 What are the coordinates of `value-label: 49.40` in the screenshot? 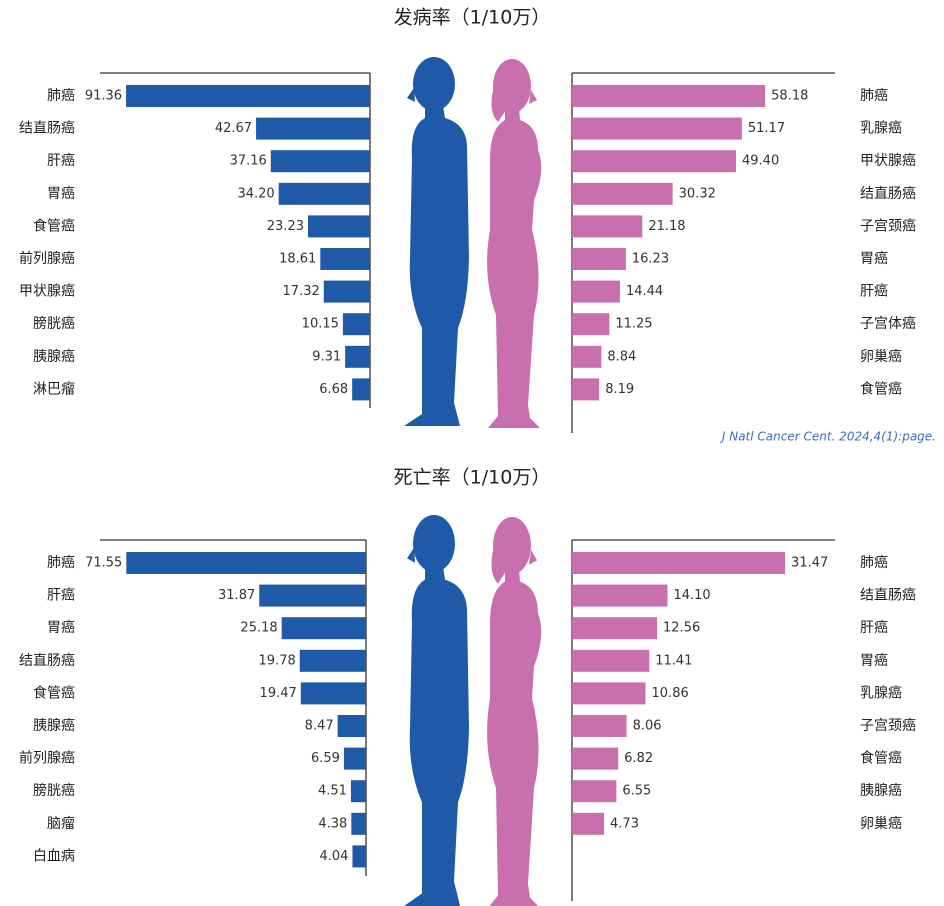 It's located at (760, 161).